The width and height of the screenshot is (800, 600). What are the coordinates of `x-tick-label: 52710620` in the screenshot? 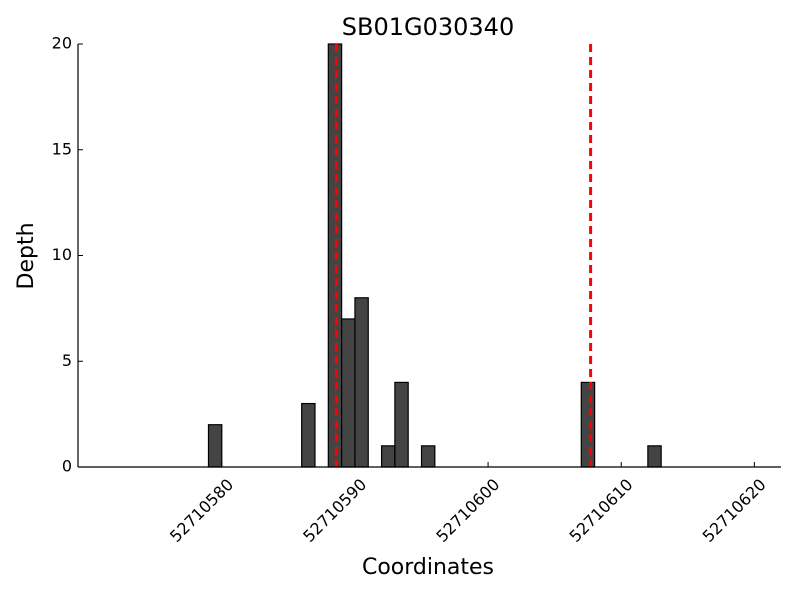 It's located at (734, 510).